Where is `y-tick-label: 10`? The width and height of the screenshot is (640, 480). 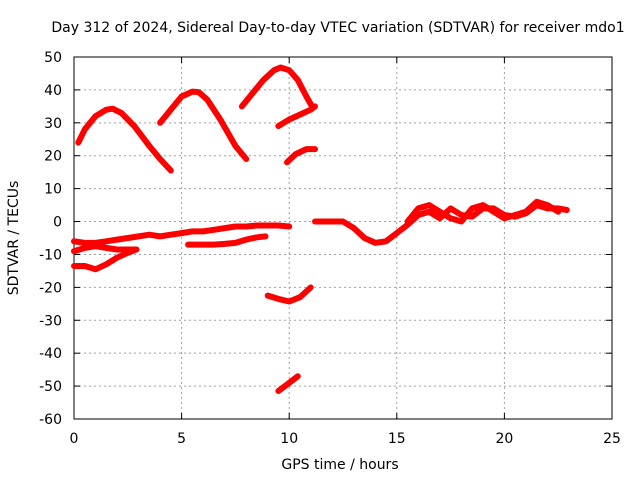 y-tick-label: 10 is located at coordinates (53, 190).